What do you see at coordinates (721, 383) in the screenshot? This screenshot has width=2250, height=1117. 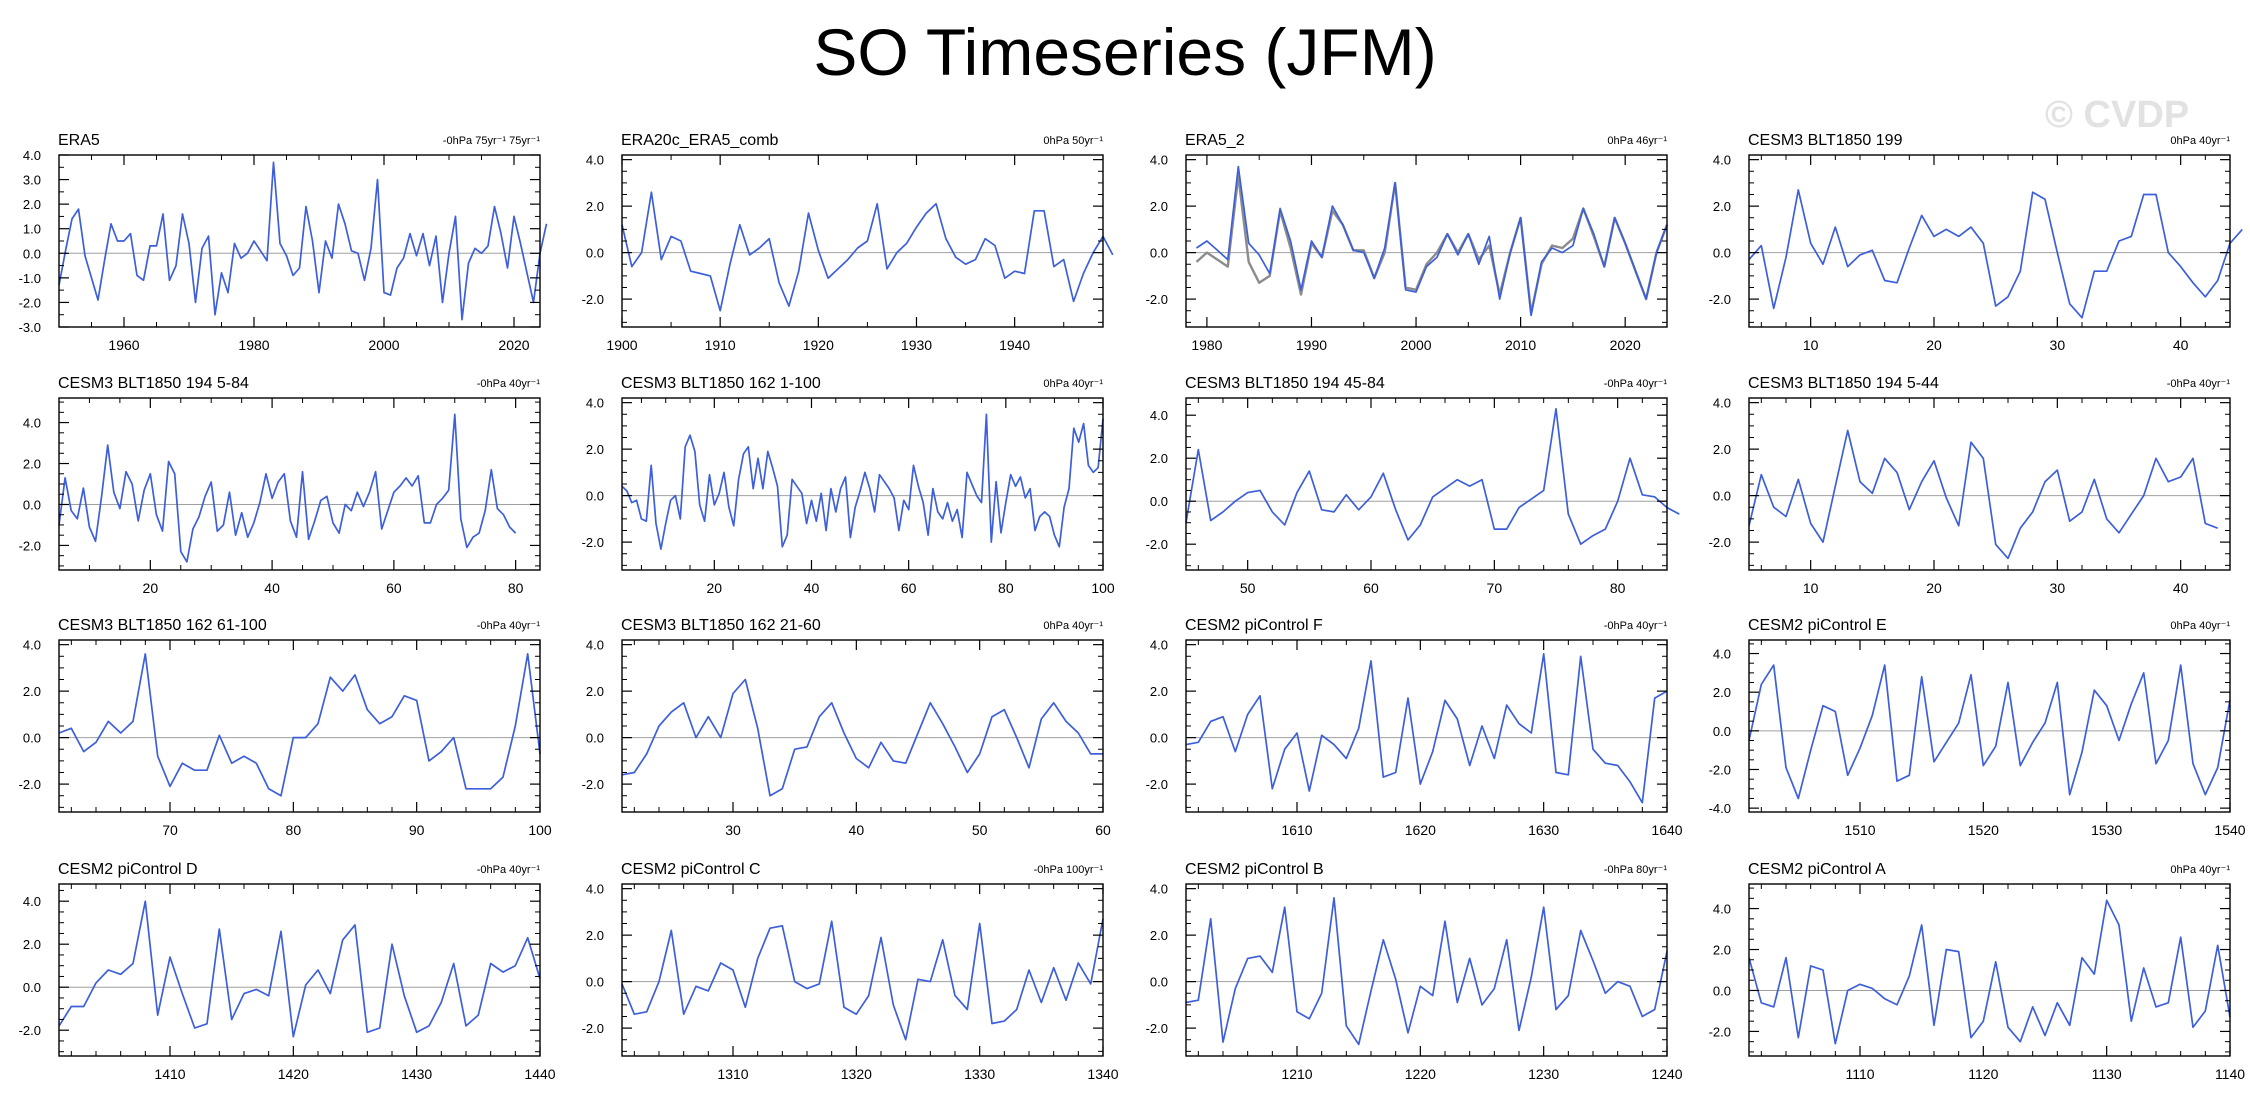 I see `panel-title: CESM3 BLT1850 162 1-100` at bounding box center [721, 383].